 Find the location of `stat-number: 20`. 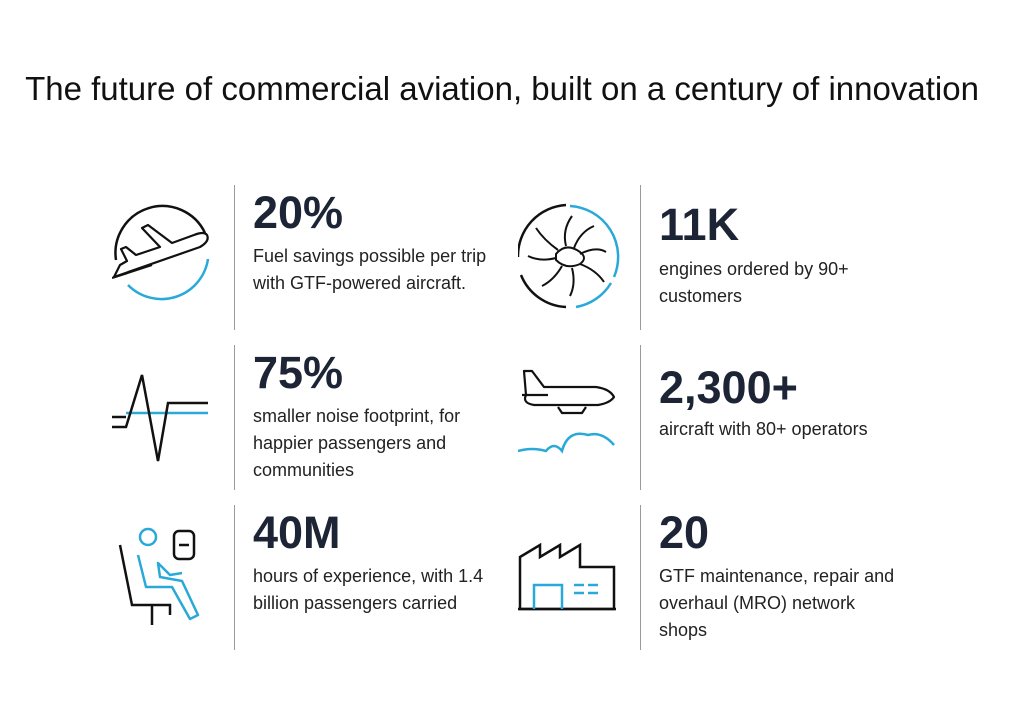

stat-number: 20 is located at coordinates (684, 532).